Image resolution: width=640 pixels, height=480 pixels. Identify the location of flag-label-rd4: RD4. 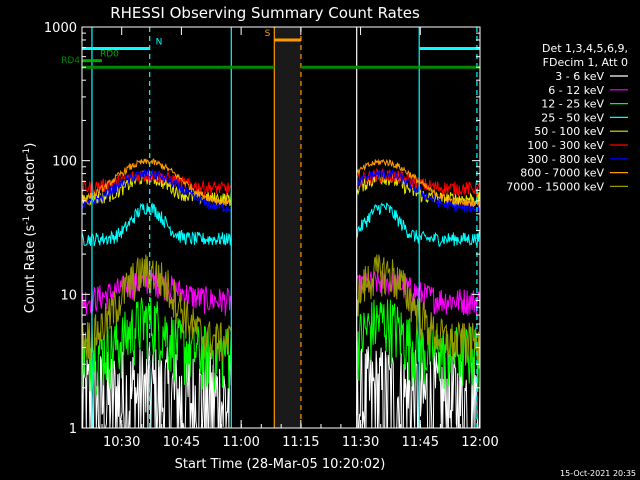
(70, 61).